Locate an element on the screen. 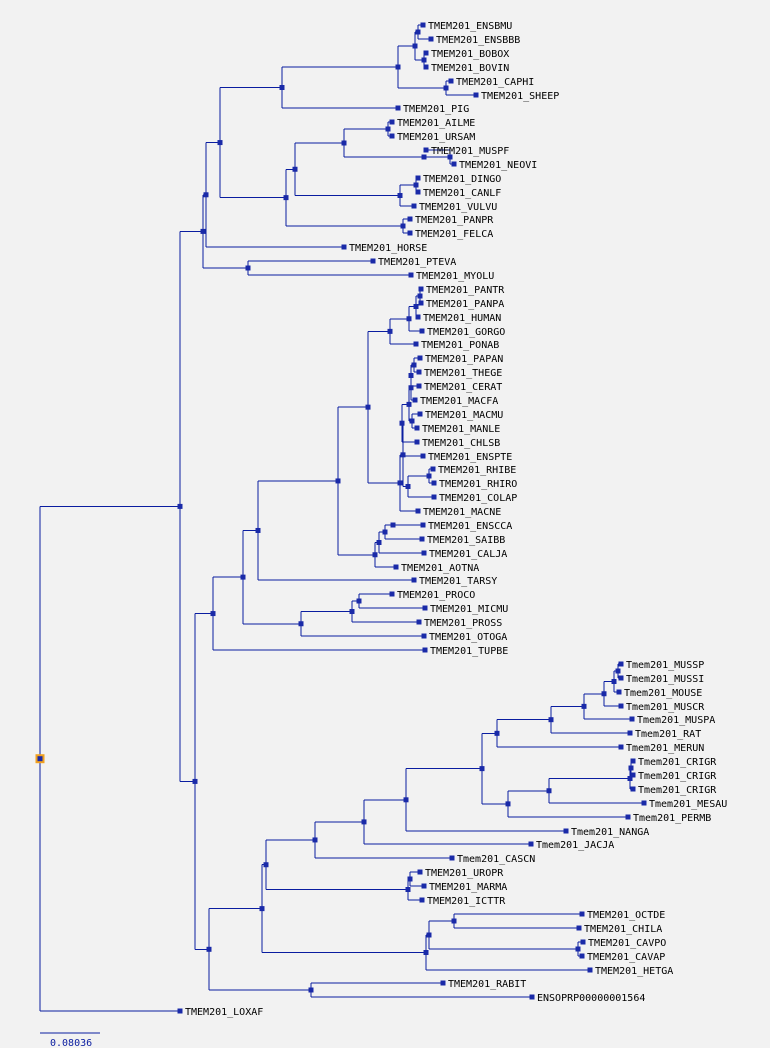 The image size is (770, 1048). leaf-label: Tmem201_MUSPA is located at coordinates (676, 720).